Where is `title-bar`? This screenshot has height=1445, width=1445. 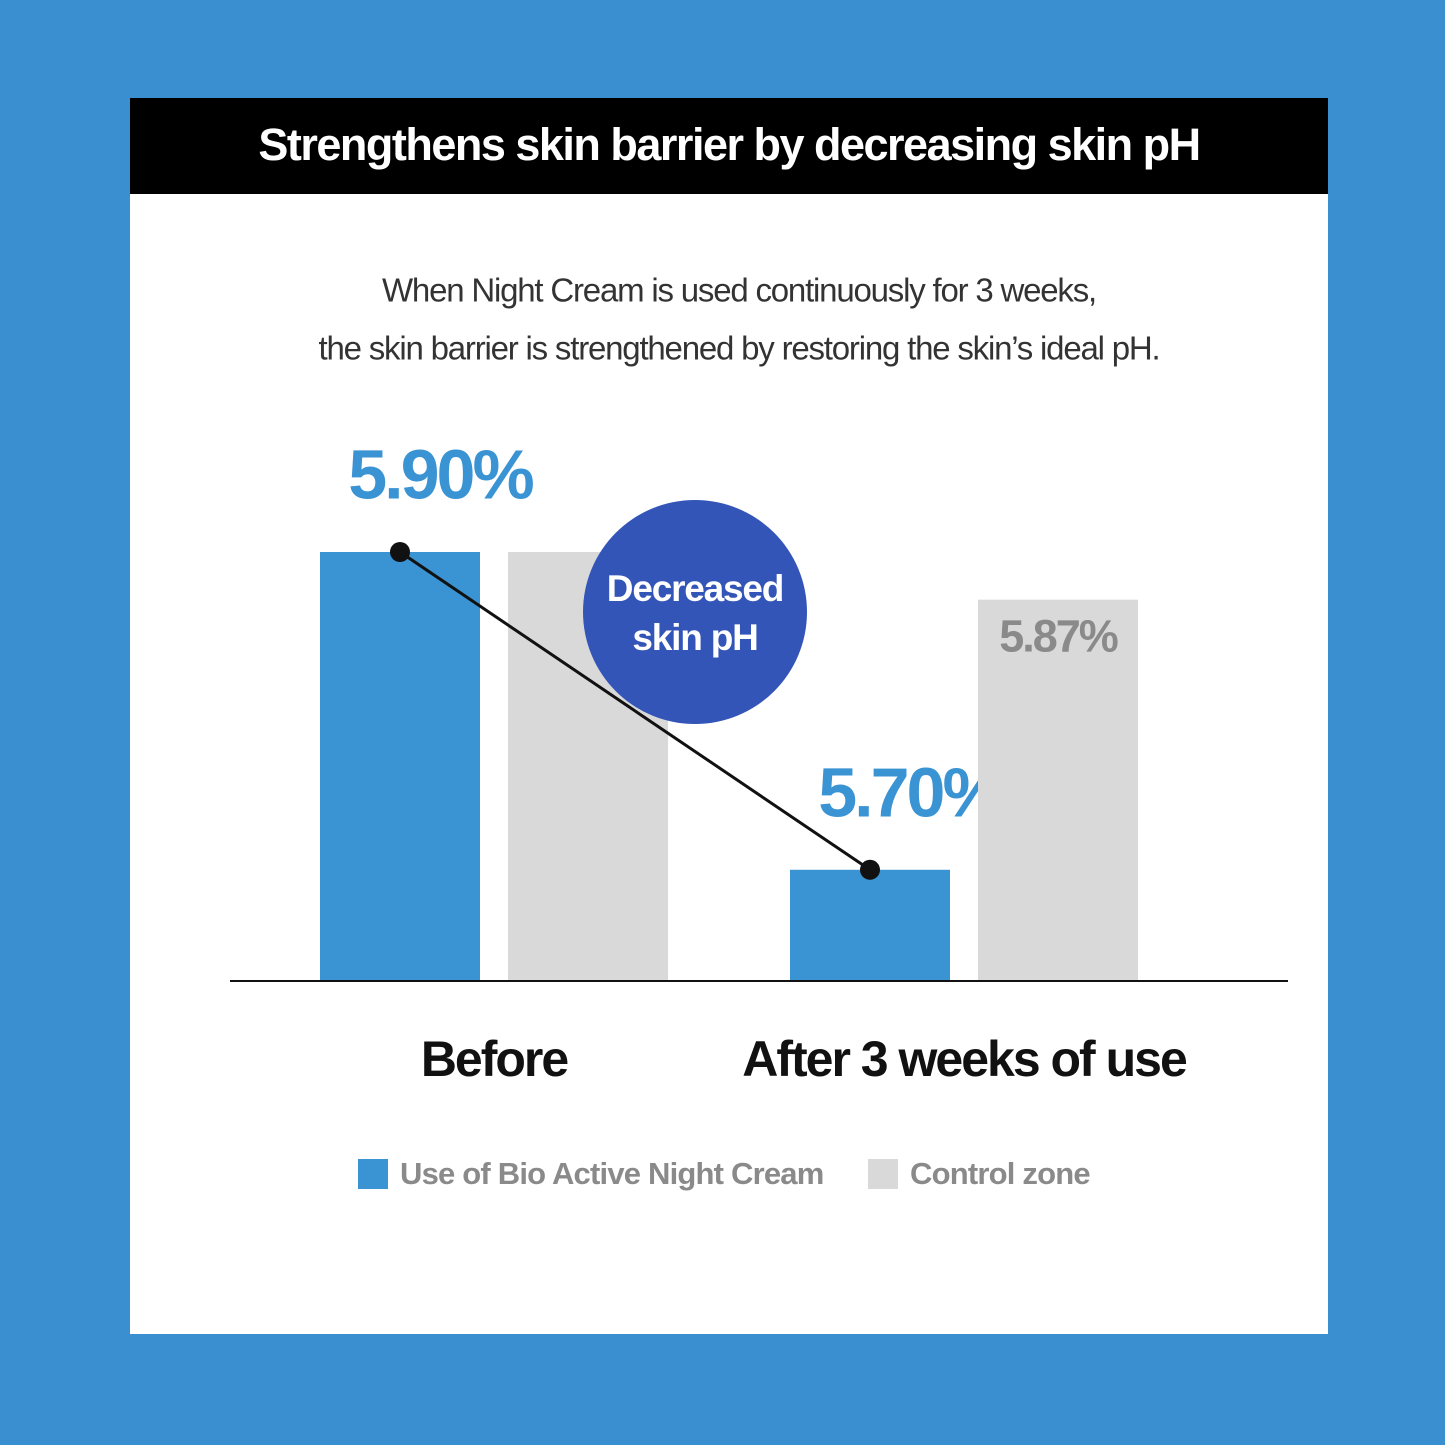 title-bar is located at coordinates (729, 146).